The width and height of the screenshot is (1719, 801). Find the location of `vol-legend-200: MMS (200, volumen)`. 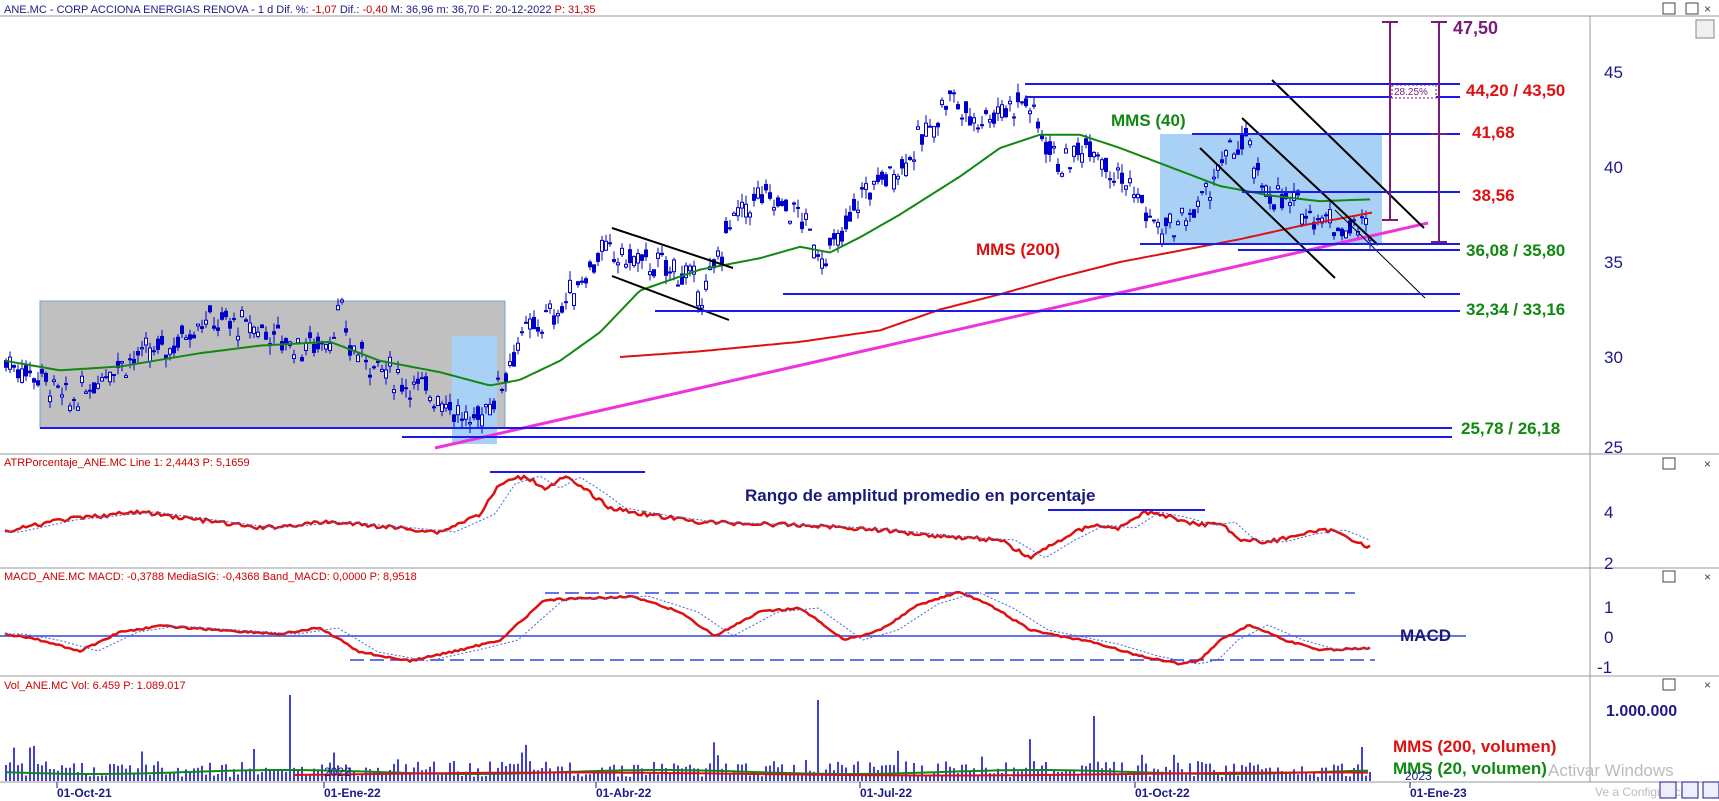

vol-legend-200: MMS (200, volumen) is located at coordinates (1474, 746).